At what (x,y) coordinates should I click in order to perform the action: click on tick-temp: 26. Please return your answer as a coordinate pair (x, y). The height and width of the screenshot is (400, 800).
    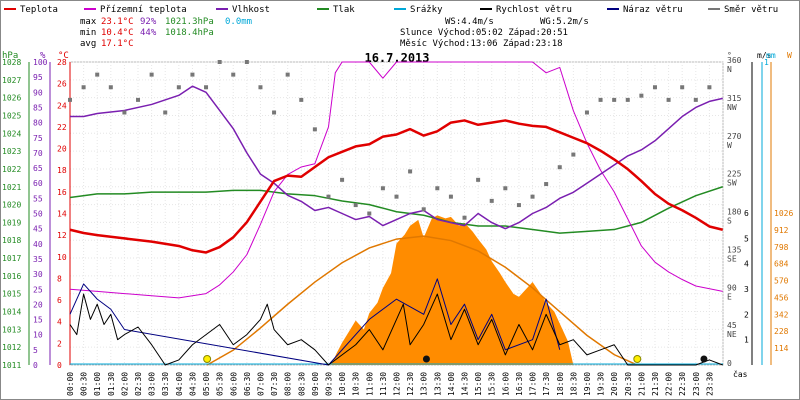
    Looking at the image, I should click on (62, 84).